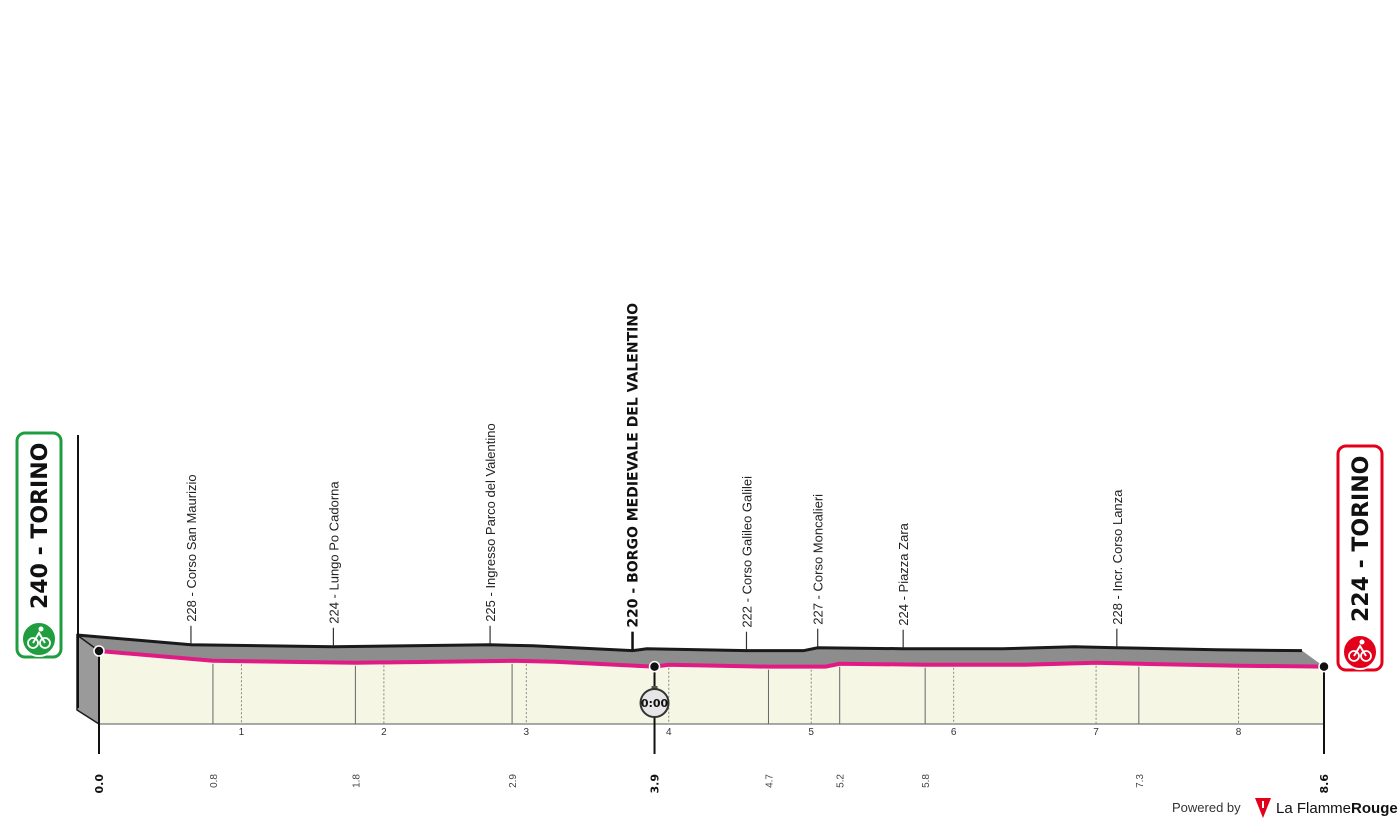 The image size is (1400, 825). Describe the element at coordinates (41, 629) in the screenshot. I see `start-rider-head` at that location.